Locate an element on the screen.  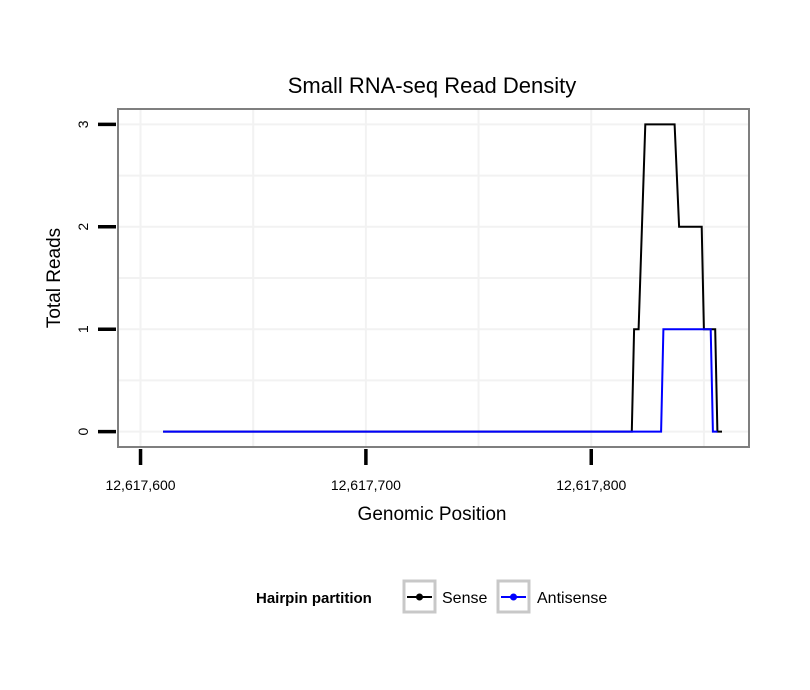
y-axis: 0 1 2 3 is located at coordinates (95, 278).